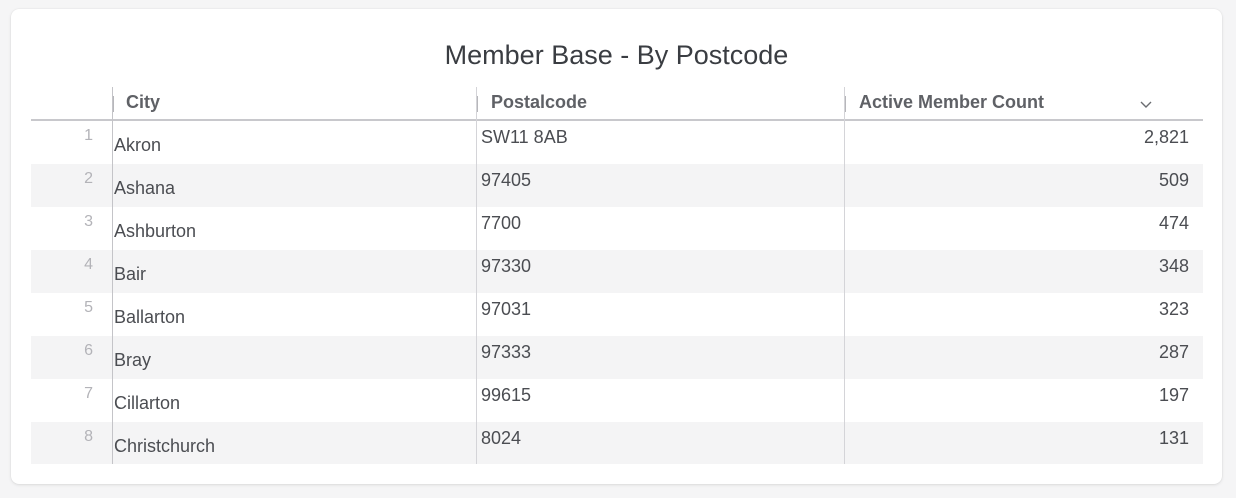 The height and width of the screenshot is (498, 1236). I want to click on city-cell: Ashana, so click(145, 188).